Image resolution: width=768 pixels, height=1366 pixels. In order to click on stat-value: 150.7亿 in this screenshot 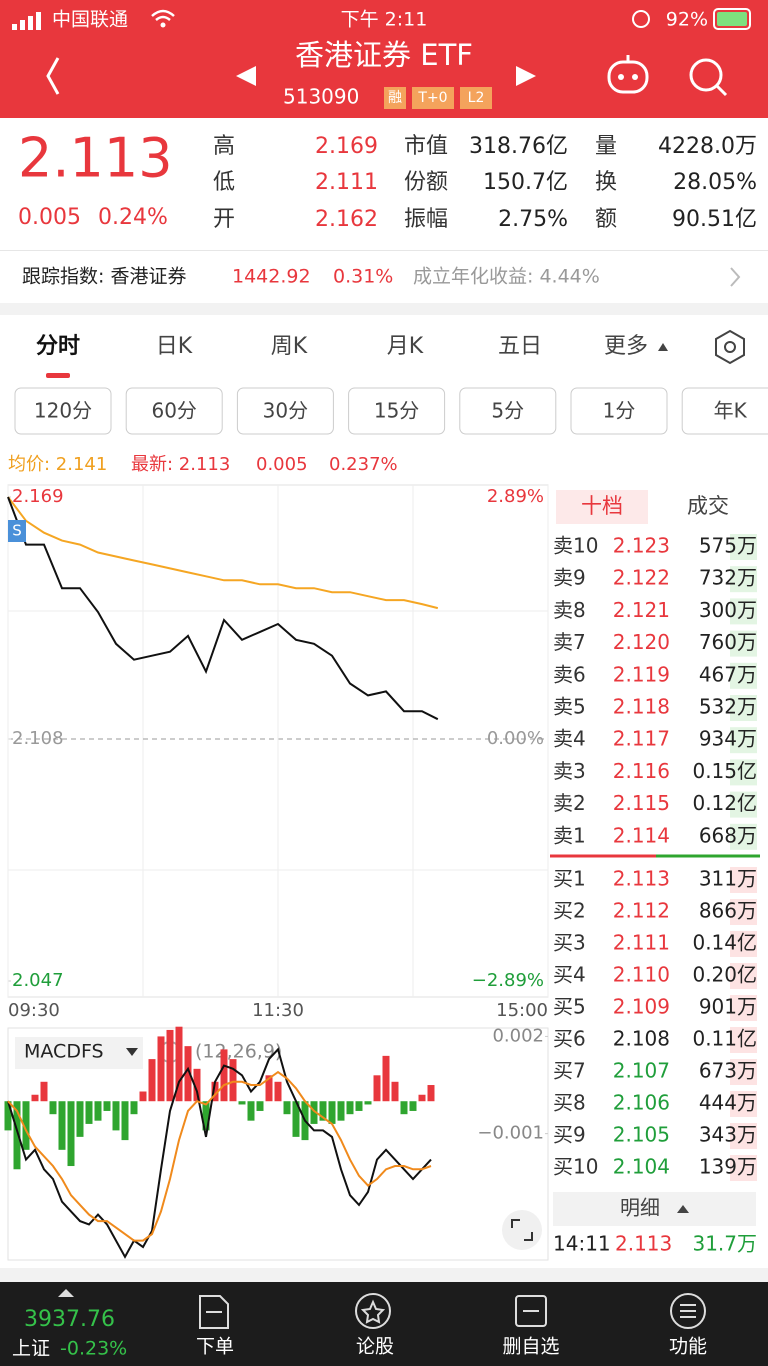, I will do `click(525, 182)`.